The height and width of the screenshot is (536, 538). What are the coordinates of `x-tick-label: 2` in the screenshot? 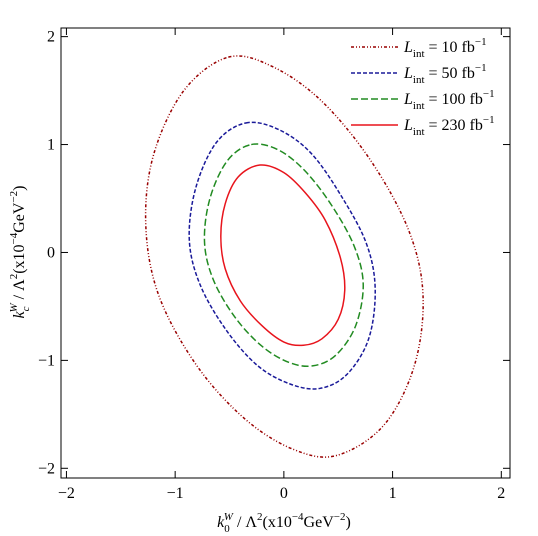 It's located at (501, 493).